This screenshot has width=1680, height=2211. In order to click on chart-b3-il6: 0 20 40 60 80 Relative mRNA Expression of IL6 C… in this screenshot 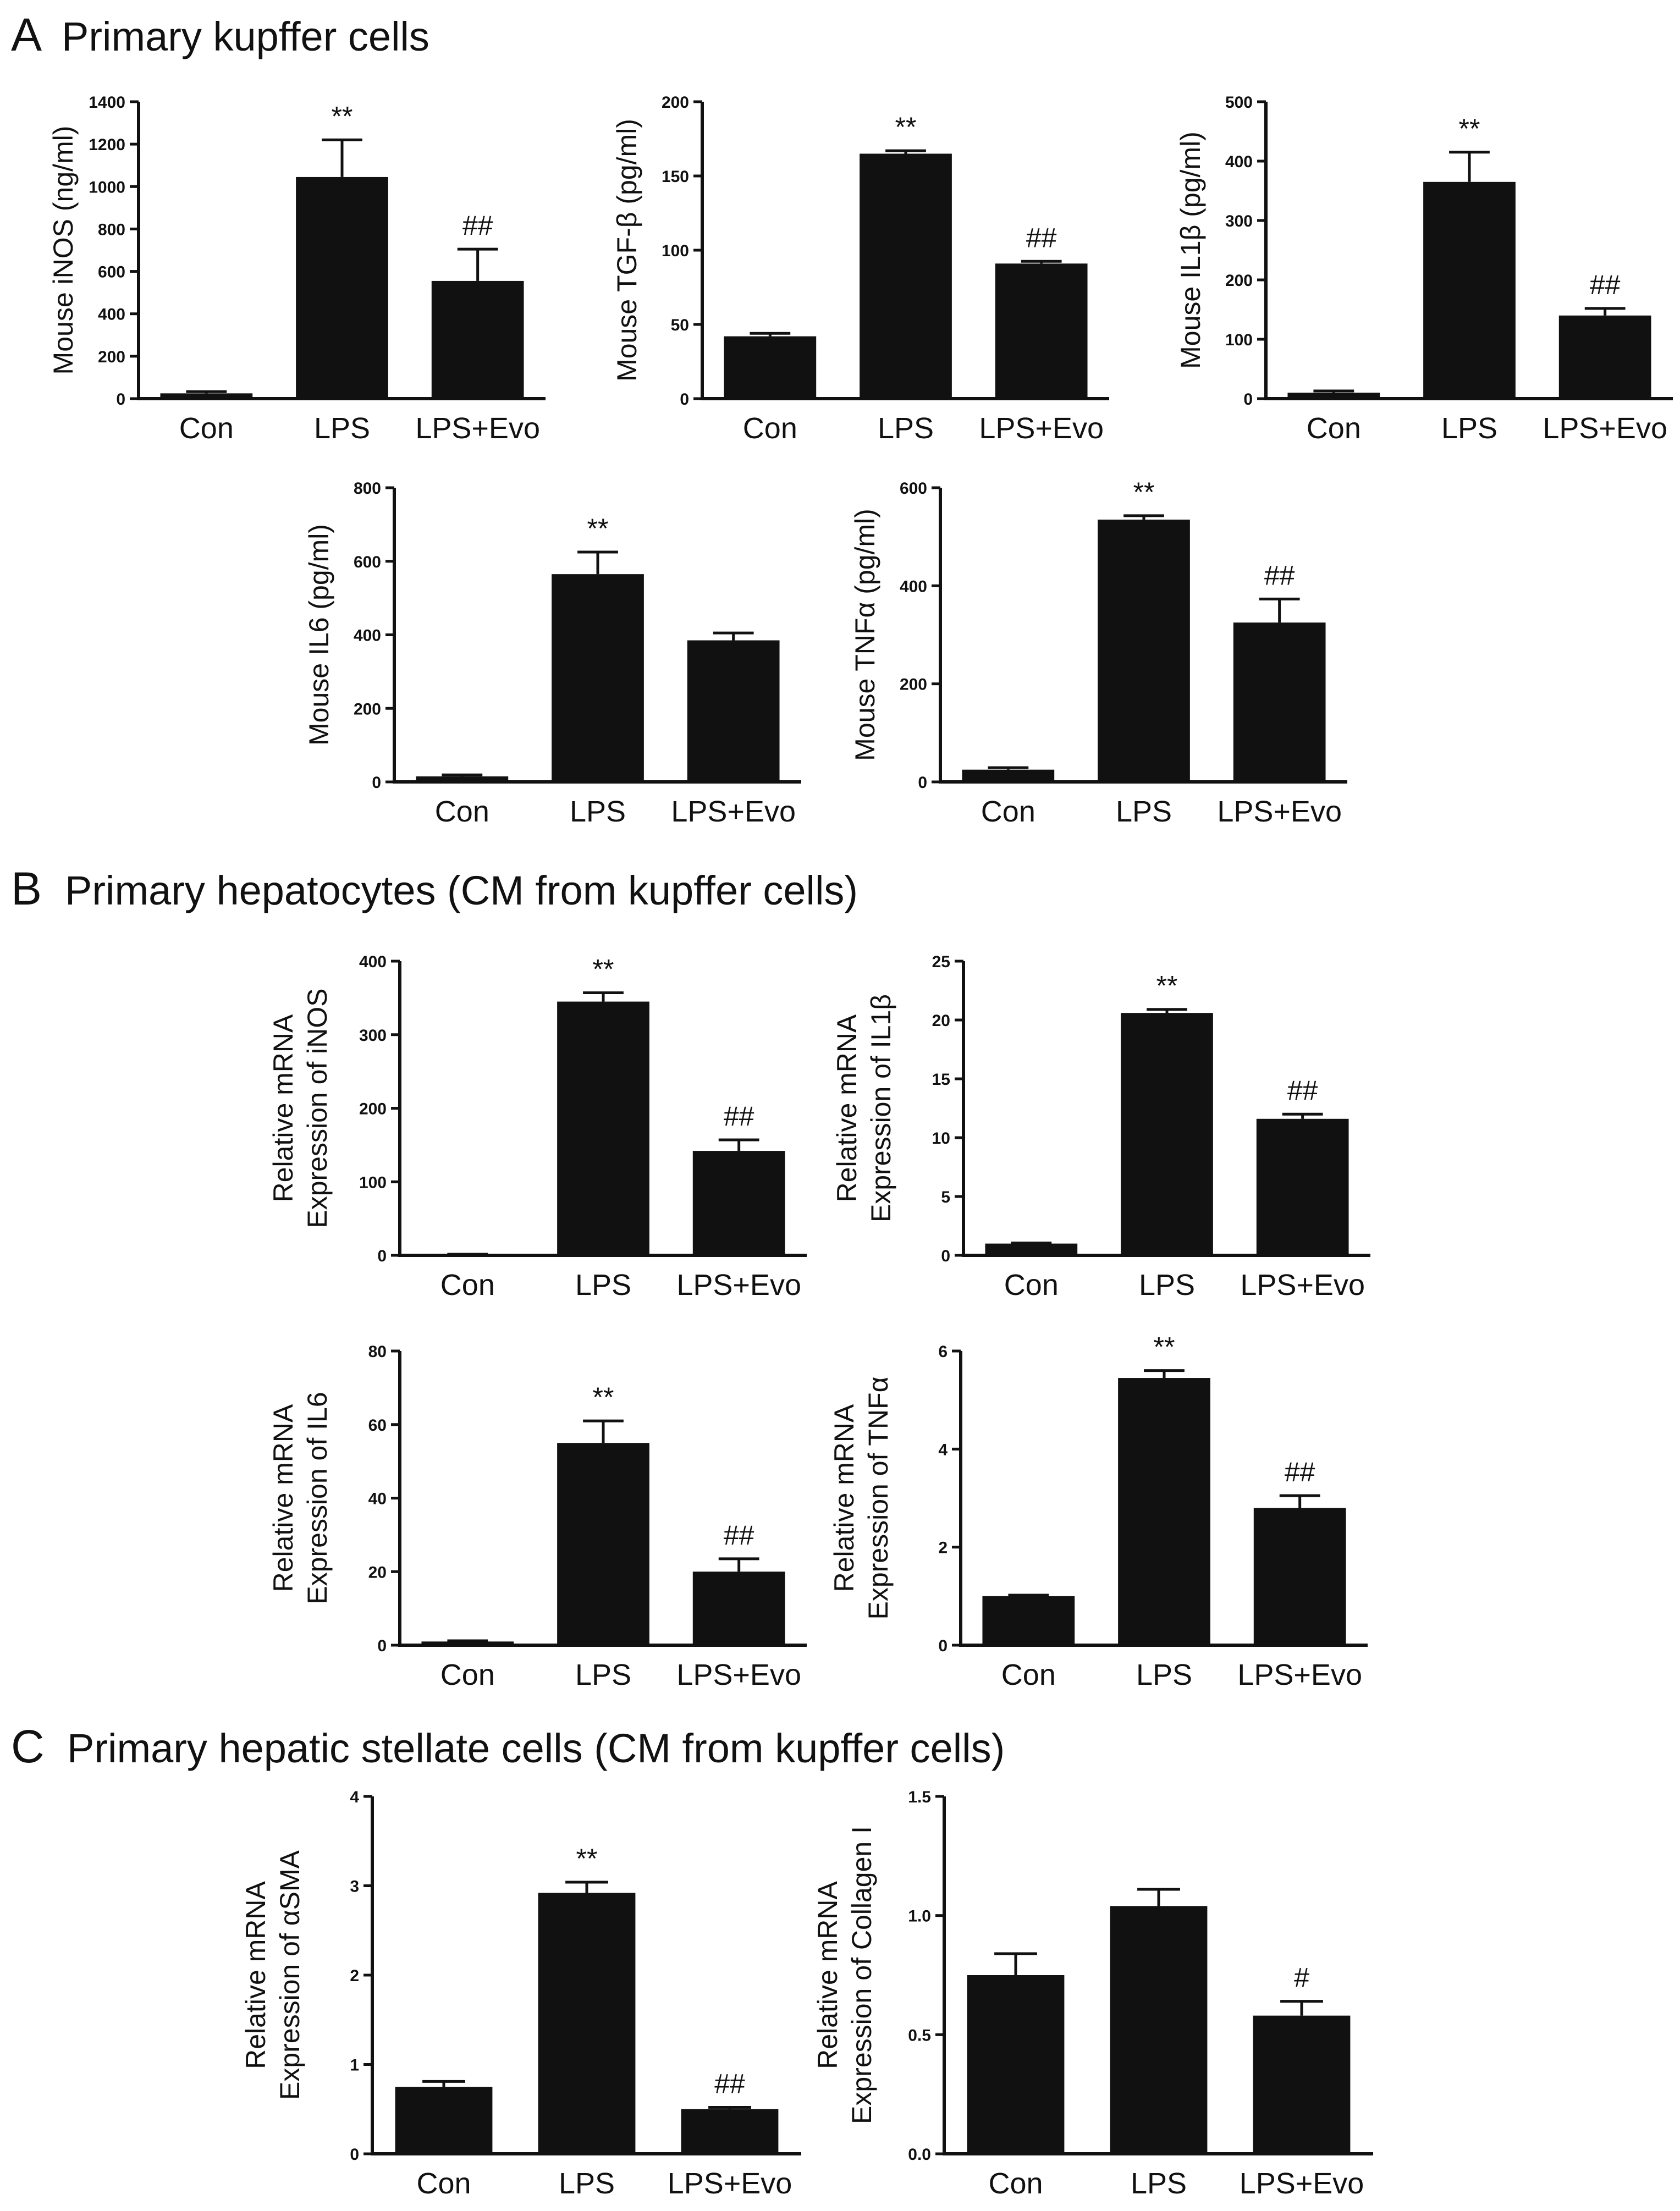, I will do `click(537, 1517)`.